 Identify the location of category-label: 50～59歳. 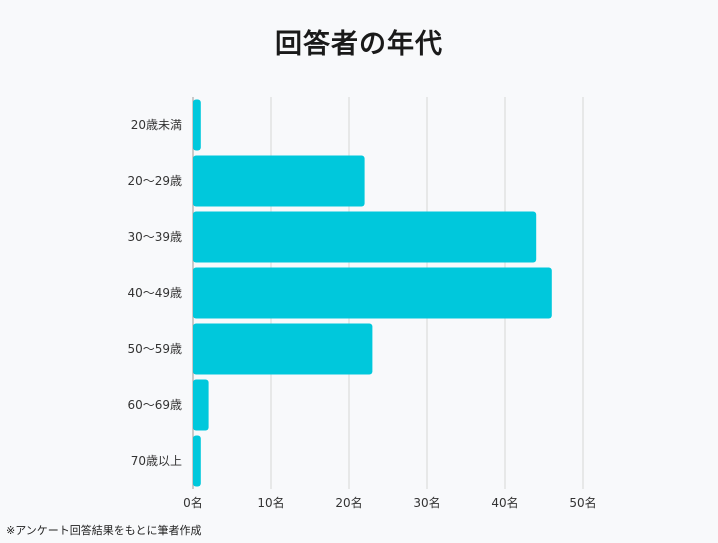
(154, 349).